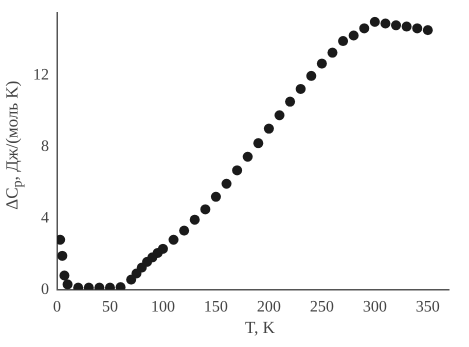 This screenshot has height=347, width=469. What do you see at coordinates (374, 307) in the screenshot?
I see `x-tick-label: 300` at bounding box center [374, 307].